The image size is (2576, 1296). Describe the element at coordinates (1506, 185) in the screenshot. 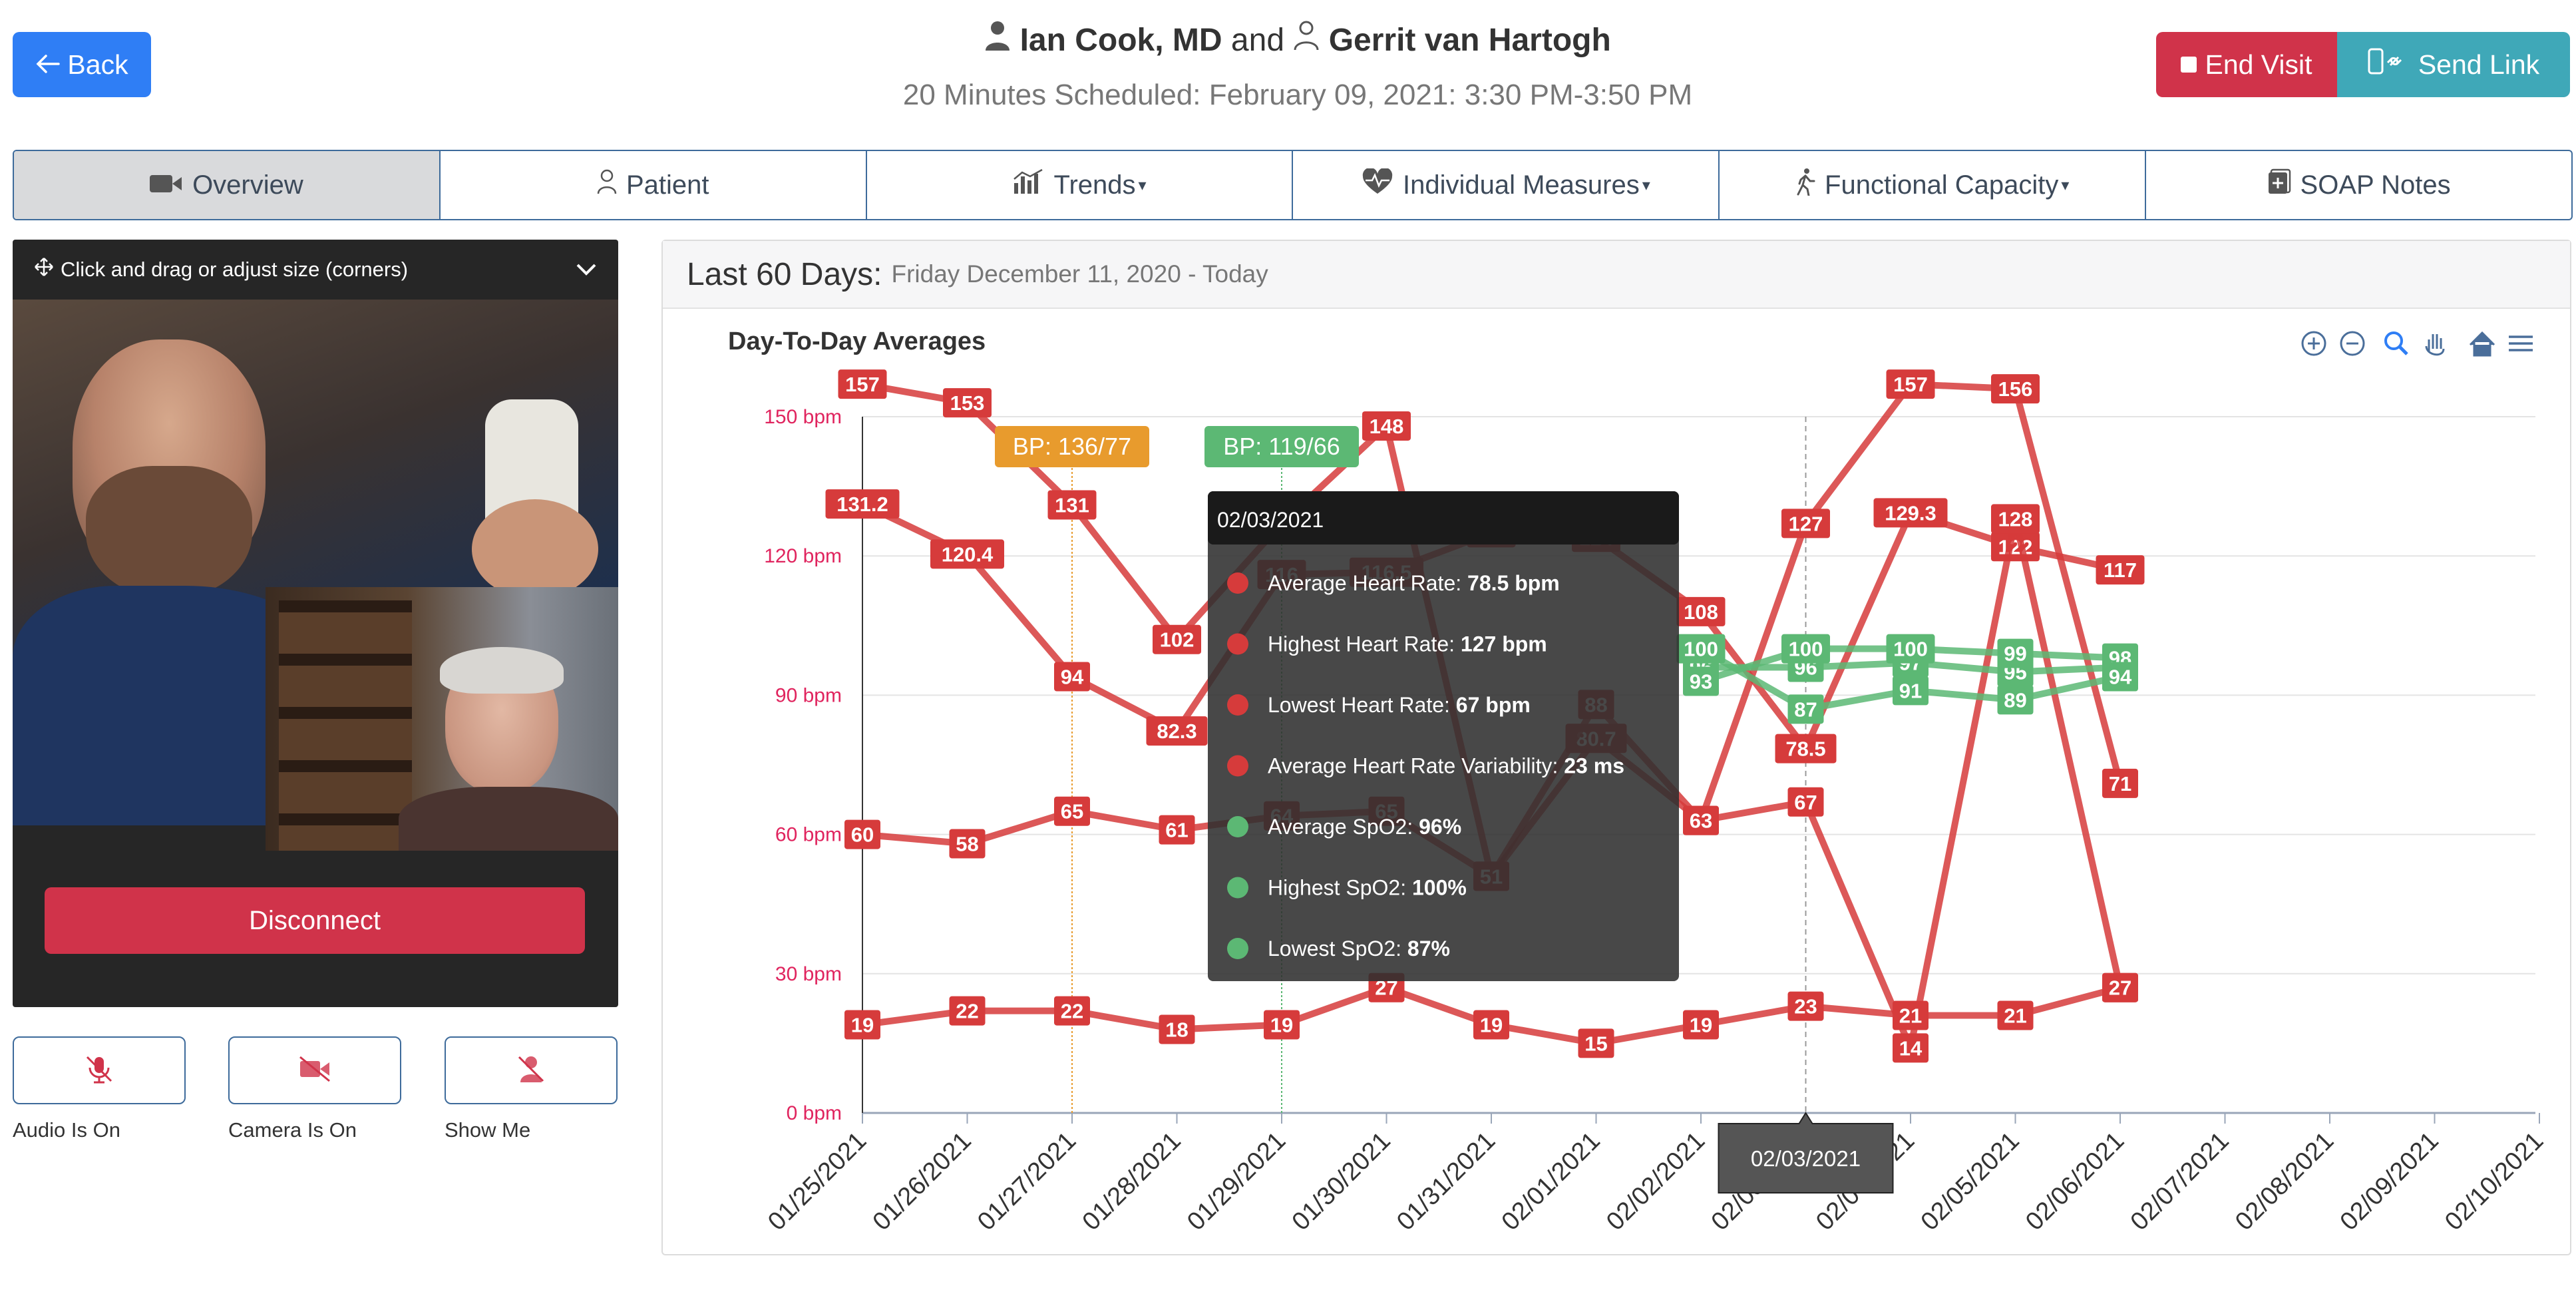

I see `tab-individual-measures: Individual Measures ▾` at that location.